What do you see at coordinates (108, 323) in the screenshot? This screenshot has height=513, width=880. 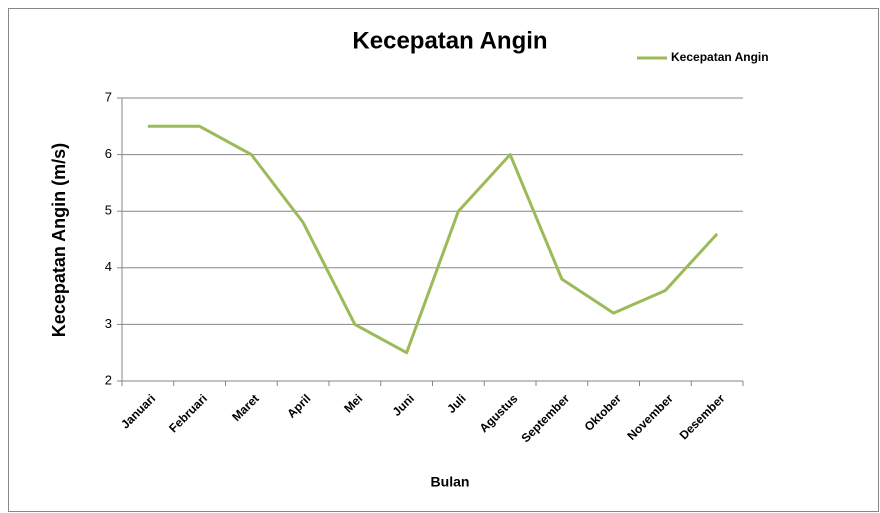 I see `y-tick-label: 3` at bounding box center [108, 323].